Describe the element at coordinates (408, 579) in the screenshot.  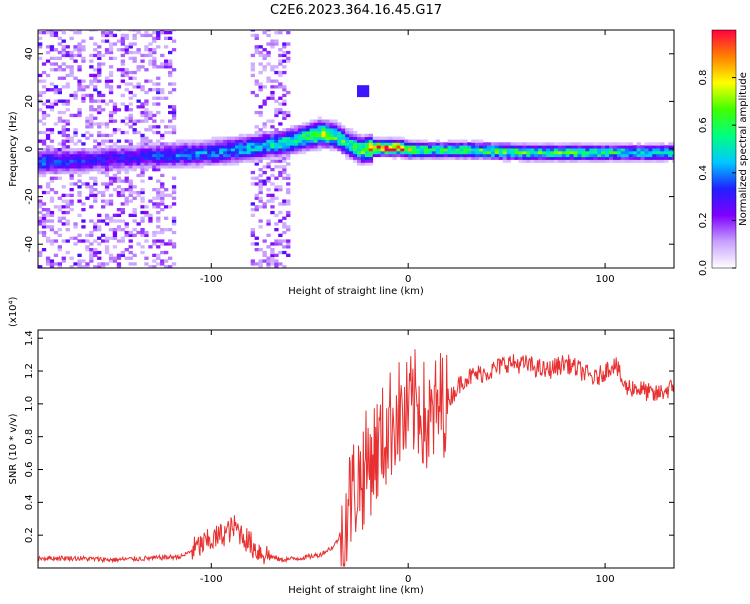
I see `snr-x-tick-label: 0` at that location.